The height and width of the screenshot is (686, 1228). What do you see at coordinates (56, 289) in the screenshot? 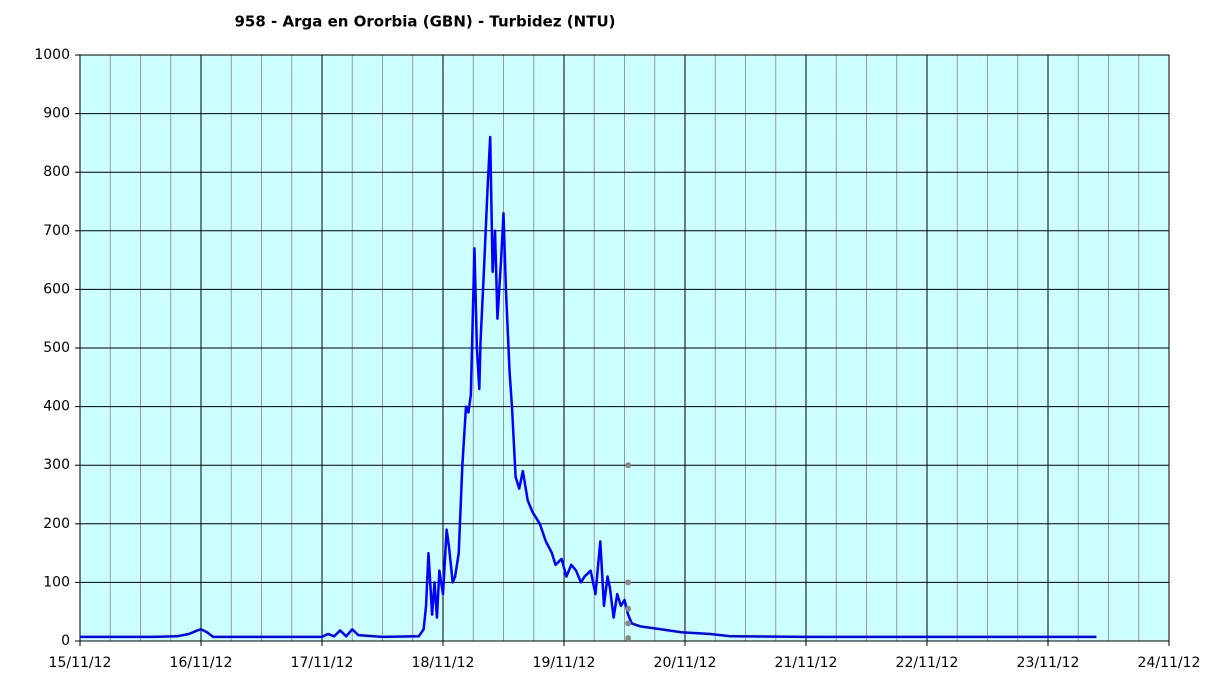
I see `y-tick-label: 600` at bounding box center [56, 289].